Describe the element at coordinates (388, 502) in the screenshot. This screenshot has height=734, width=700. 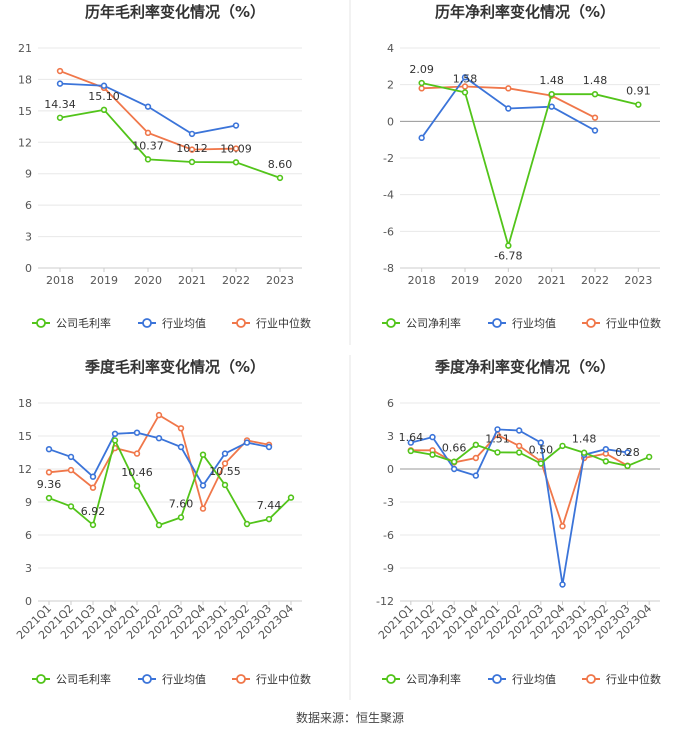
I see `y-tick-label: -3` at that location.